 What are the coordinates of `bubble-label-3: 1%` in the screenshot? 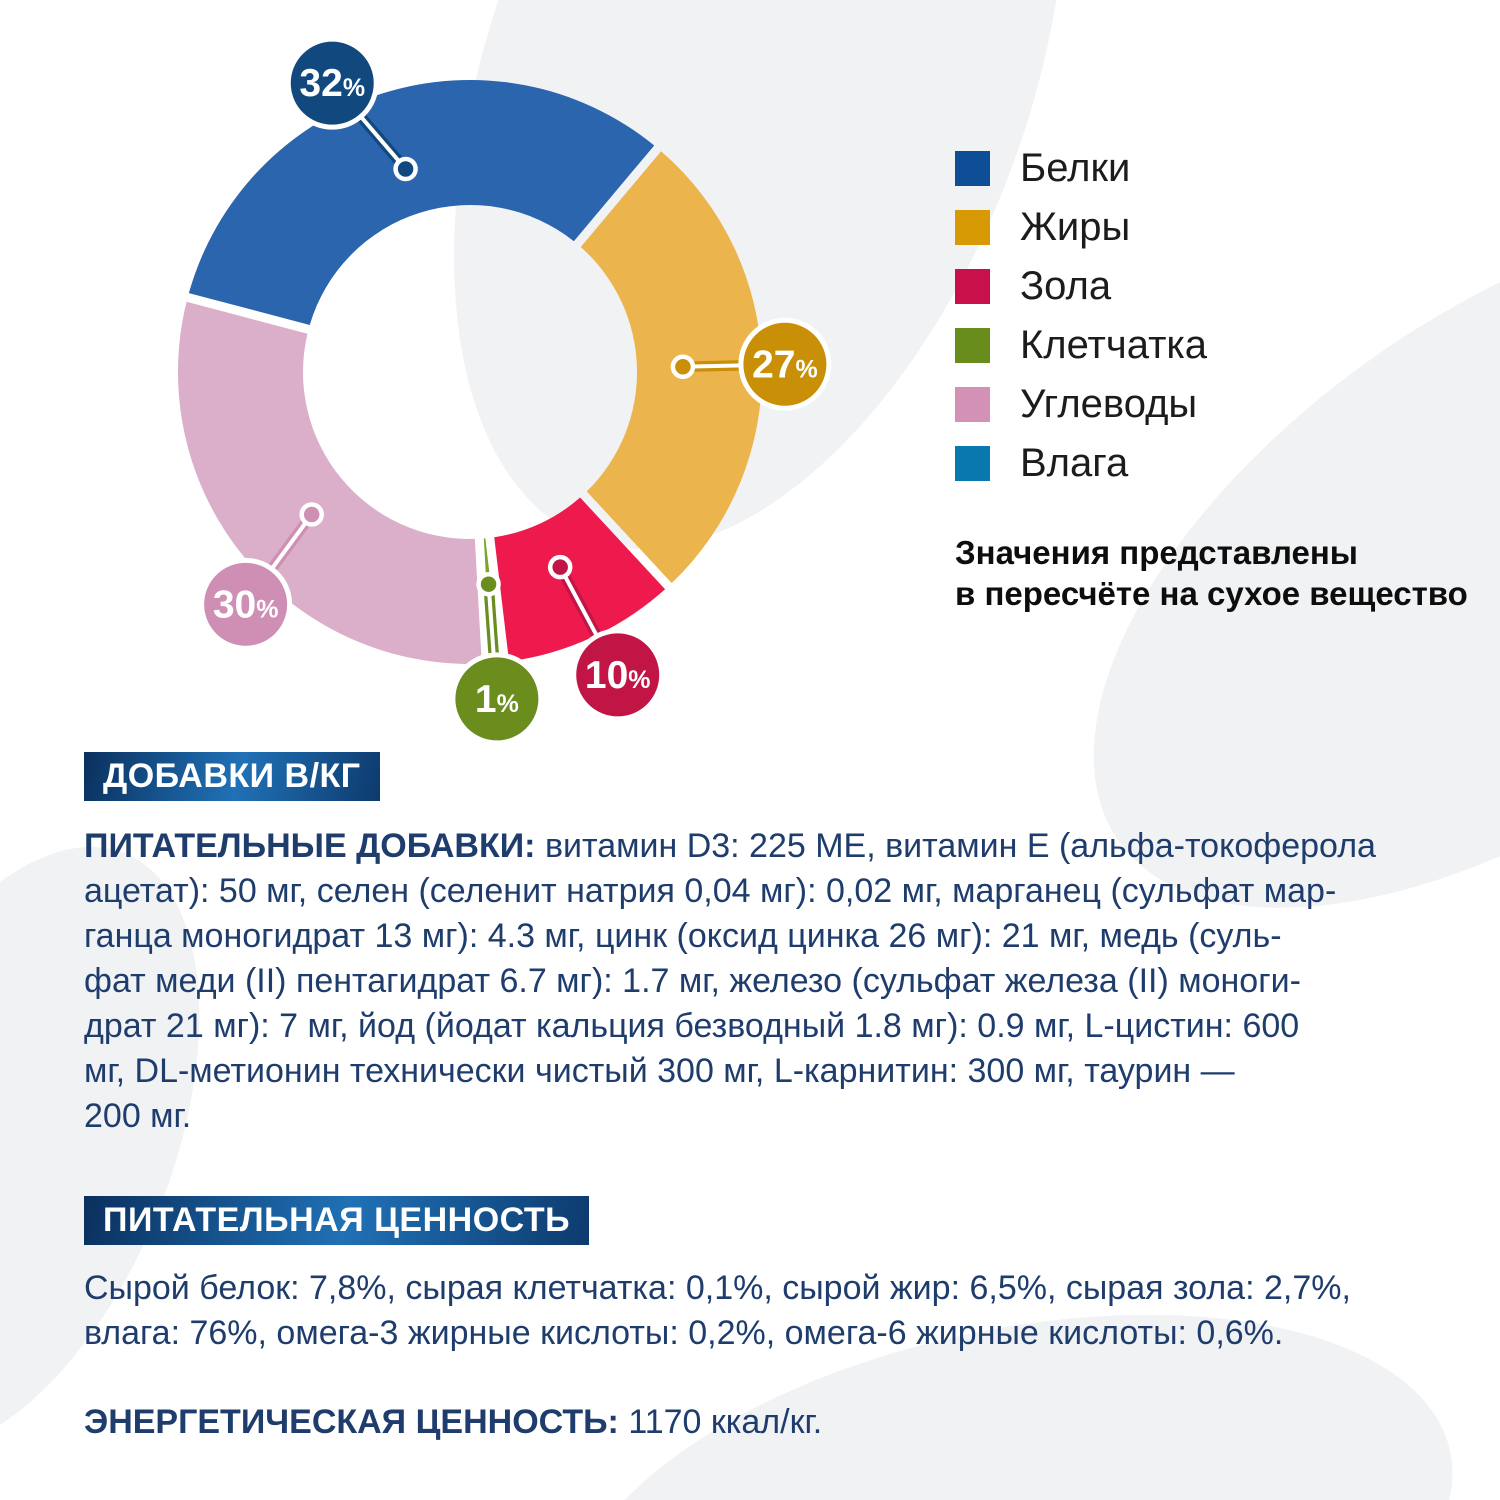 It's located at (497, 699).